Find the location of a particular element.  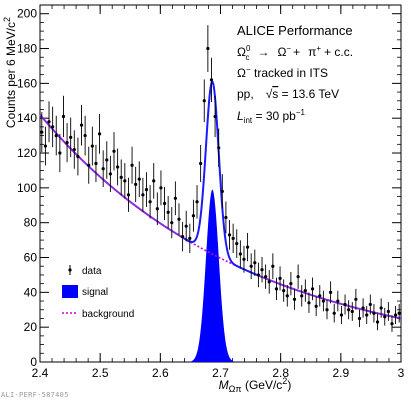

y-tick-label: 0 is located at coordinates (33, 362).